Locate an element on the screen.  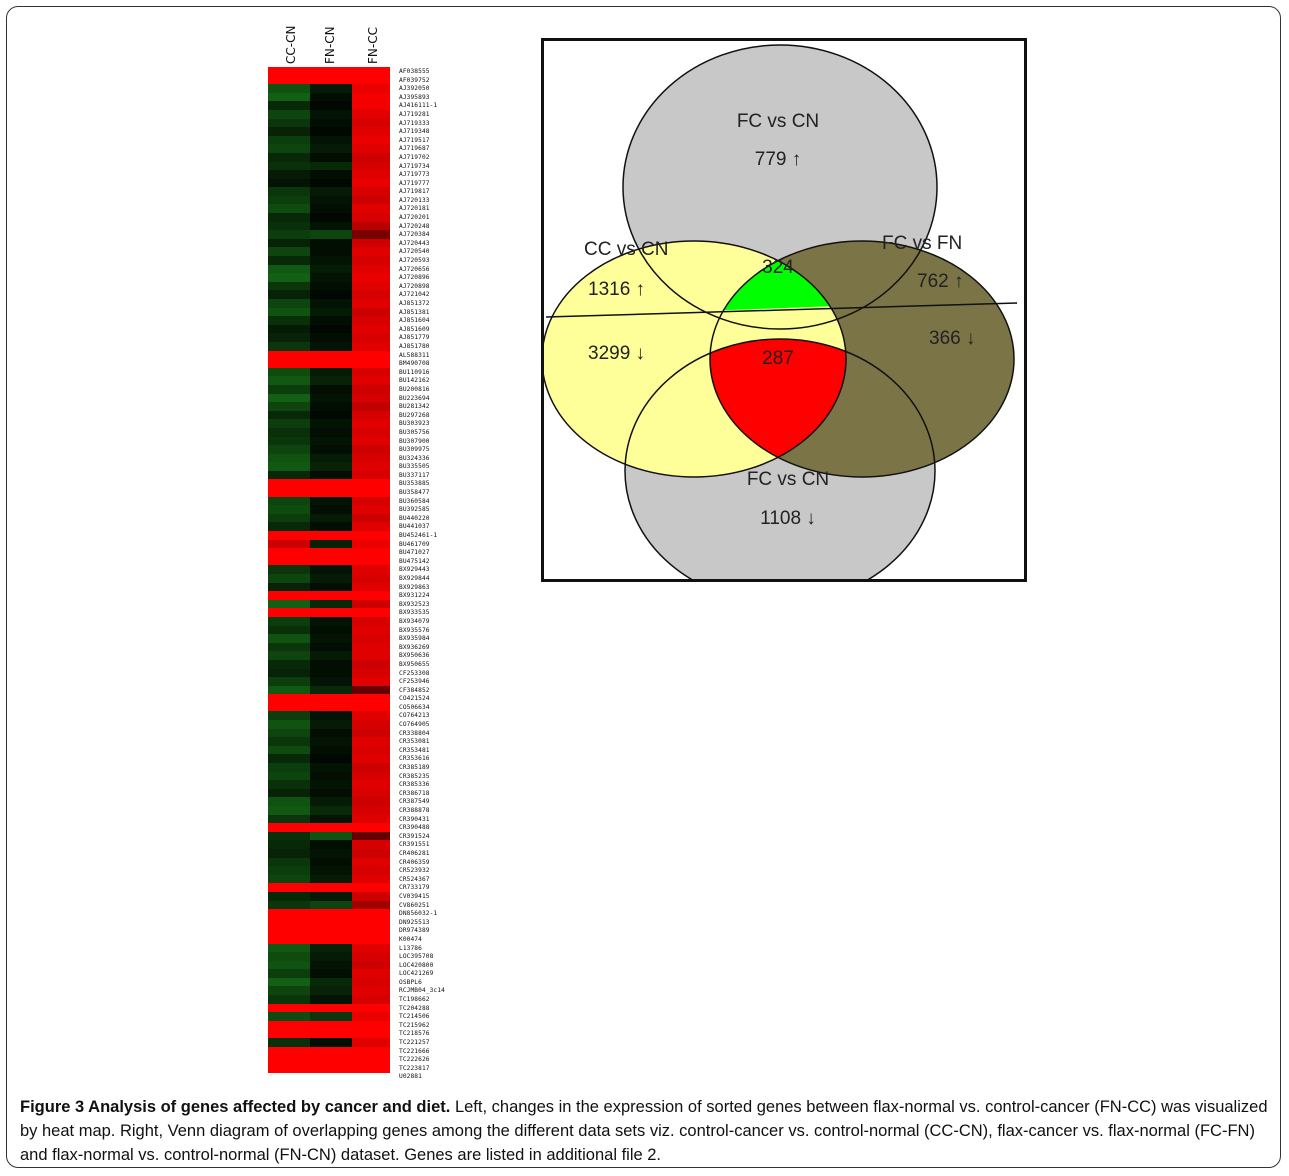
gene-label: AJ720656 is located at coordinates (414, 269).